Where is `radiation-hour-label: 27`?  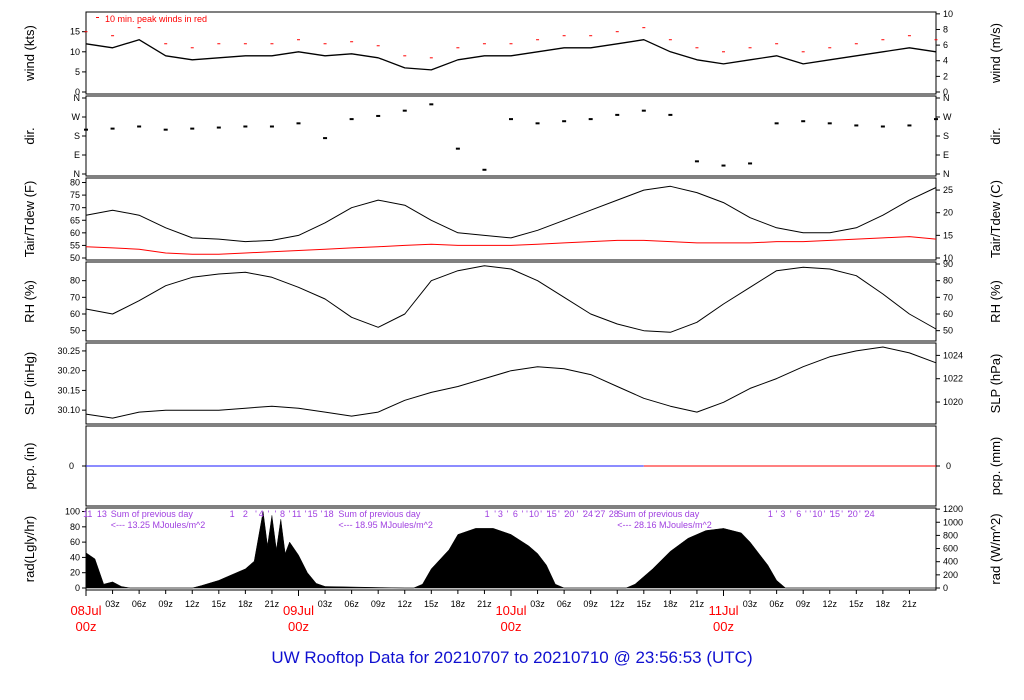 radiation-hour-label: 27 is located at coordinates (600, 514).